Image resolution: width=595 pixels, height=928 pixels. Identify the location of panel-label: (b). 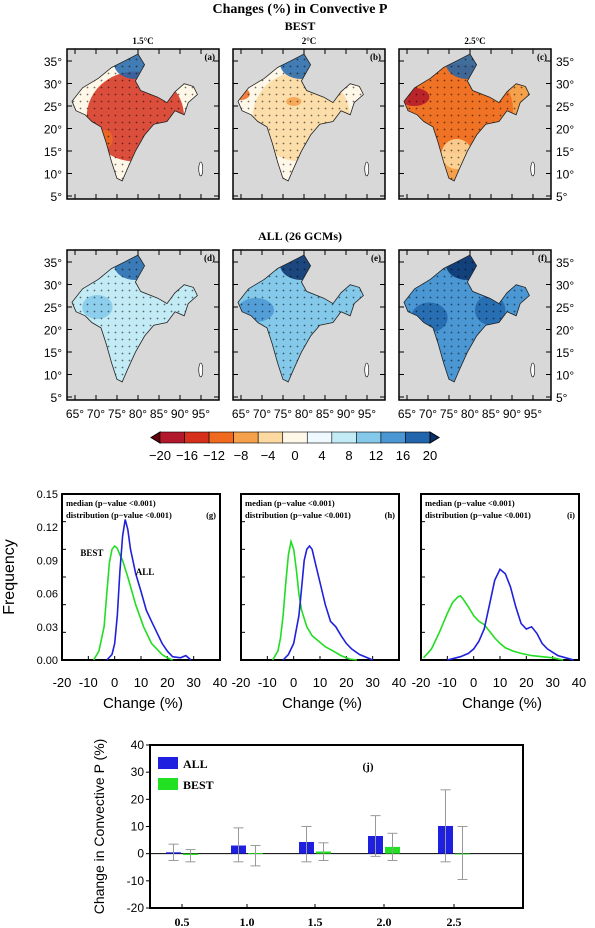
(375, 57).